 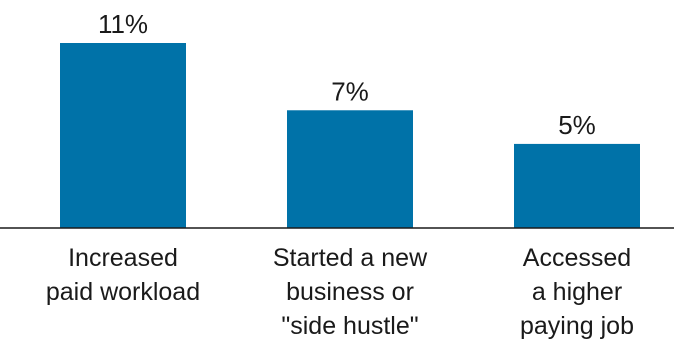 What do you see at coordinates (123, 275) in the screenshot?
I see `category-label-1: Increased paid workload` at bounding box center [123, 275].